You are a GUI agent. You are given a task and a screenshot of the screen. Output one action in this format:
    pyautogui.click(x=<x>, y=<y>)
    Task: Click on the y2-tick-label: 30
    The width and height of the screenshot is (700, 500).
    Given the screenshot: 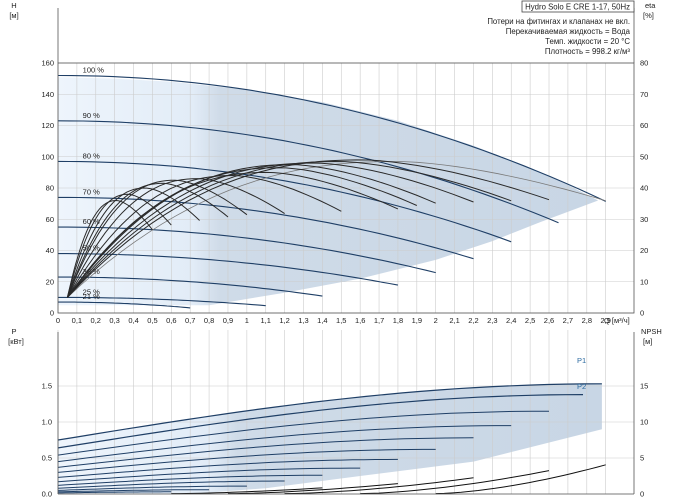 What is the action you would take?
    pyautogui.click(x=644, y=219)
    